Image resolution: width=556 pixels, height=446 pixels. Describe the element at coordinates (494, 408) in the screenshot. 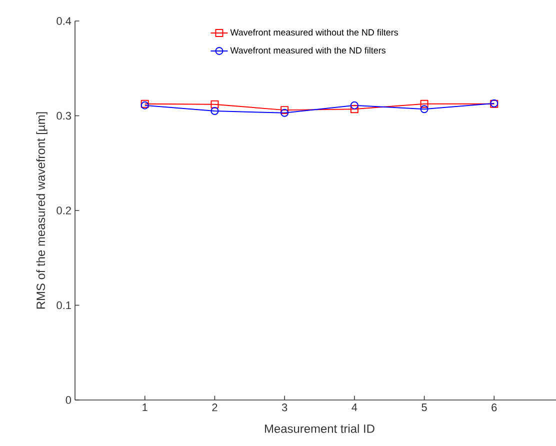

I see `x-tick-label: 6` at that location.